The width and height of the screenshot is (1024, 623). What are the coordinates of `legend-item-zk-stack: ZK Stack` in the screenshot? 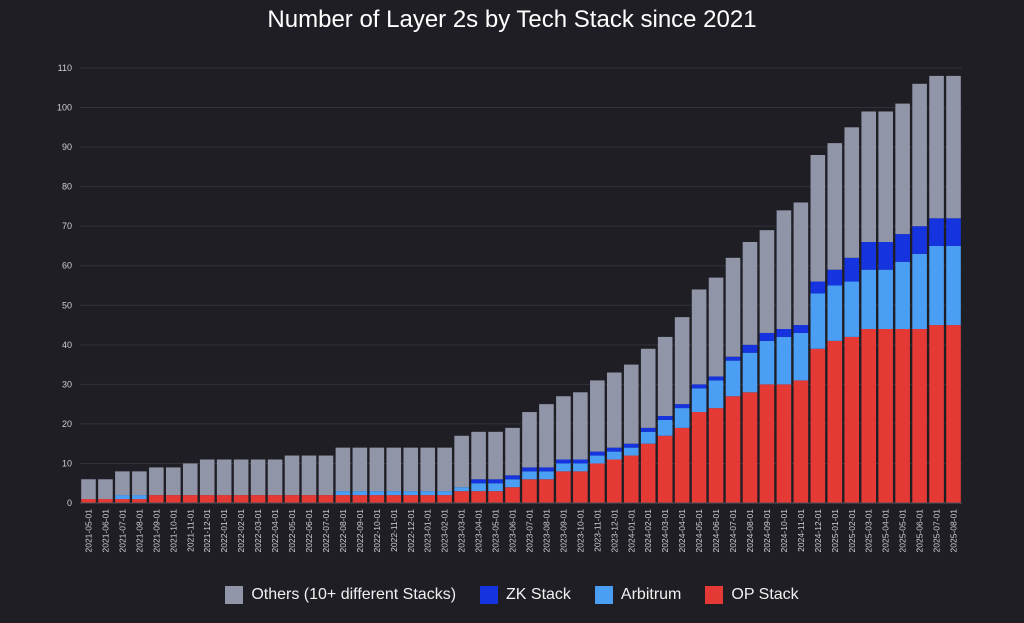 It's located at (525, 595).